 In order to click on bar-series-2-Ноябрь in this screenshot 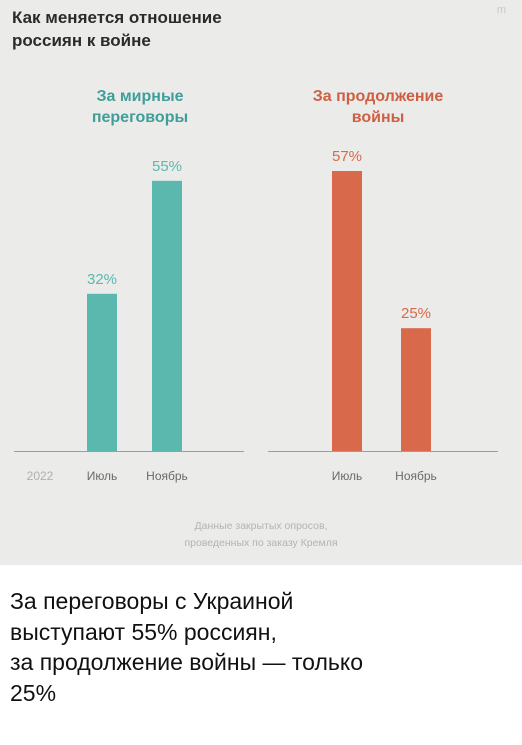, I will do `click(416, 389)`.